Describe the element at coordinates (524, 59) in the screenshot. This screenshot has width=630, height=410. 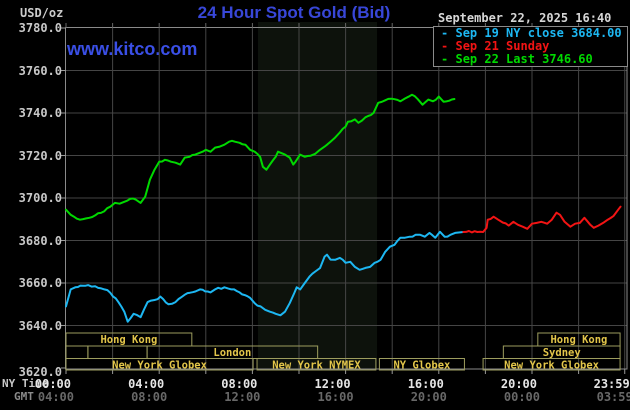
I see `legend-text-sep22: Sep 22 Last 3746.60` at that location.